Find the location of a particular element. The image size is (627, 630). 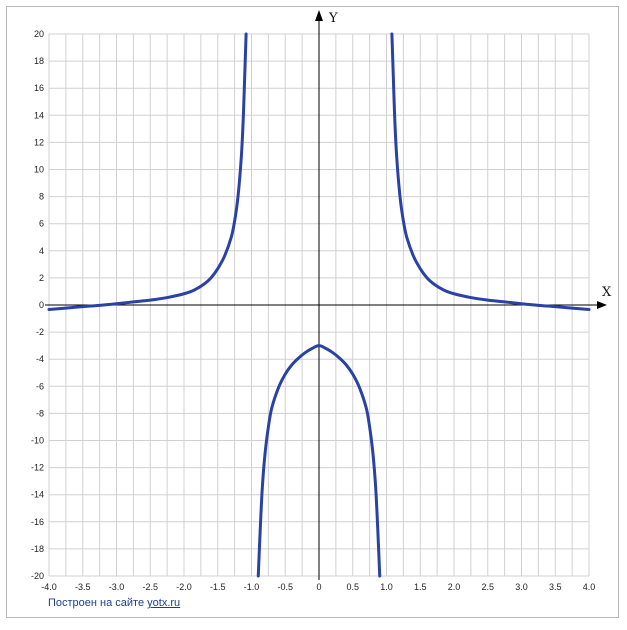

y-tick-label: -14 is located at coordinates (37, 495).